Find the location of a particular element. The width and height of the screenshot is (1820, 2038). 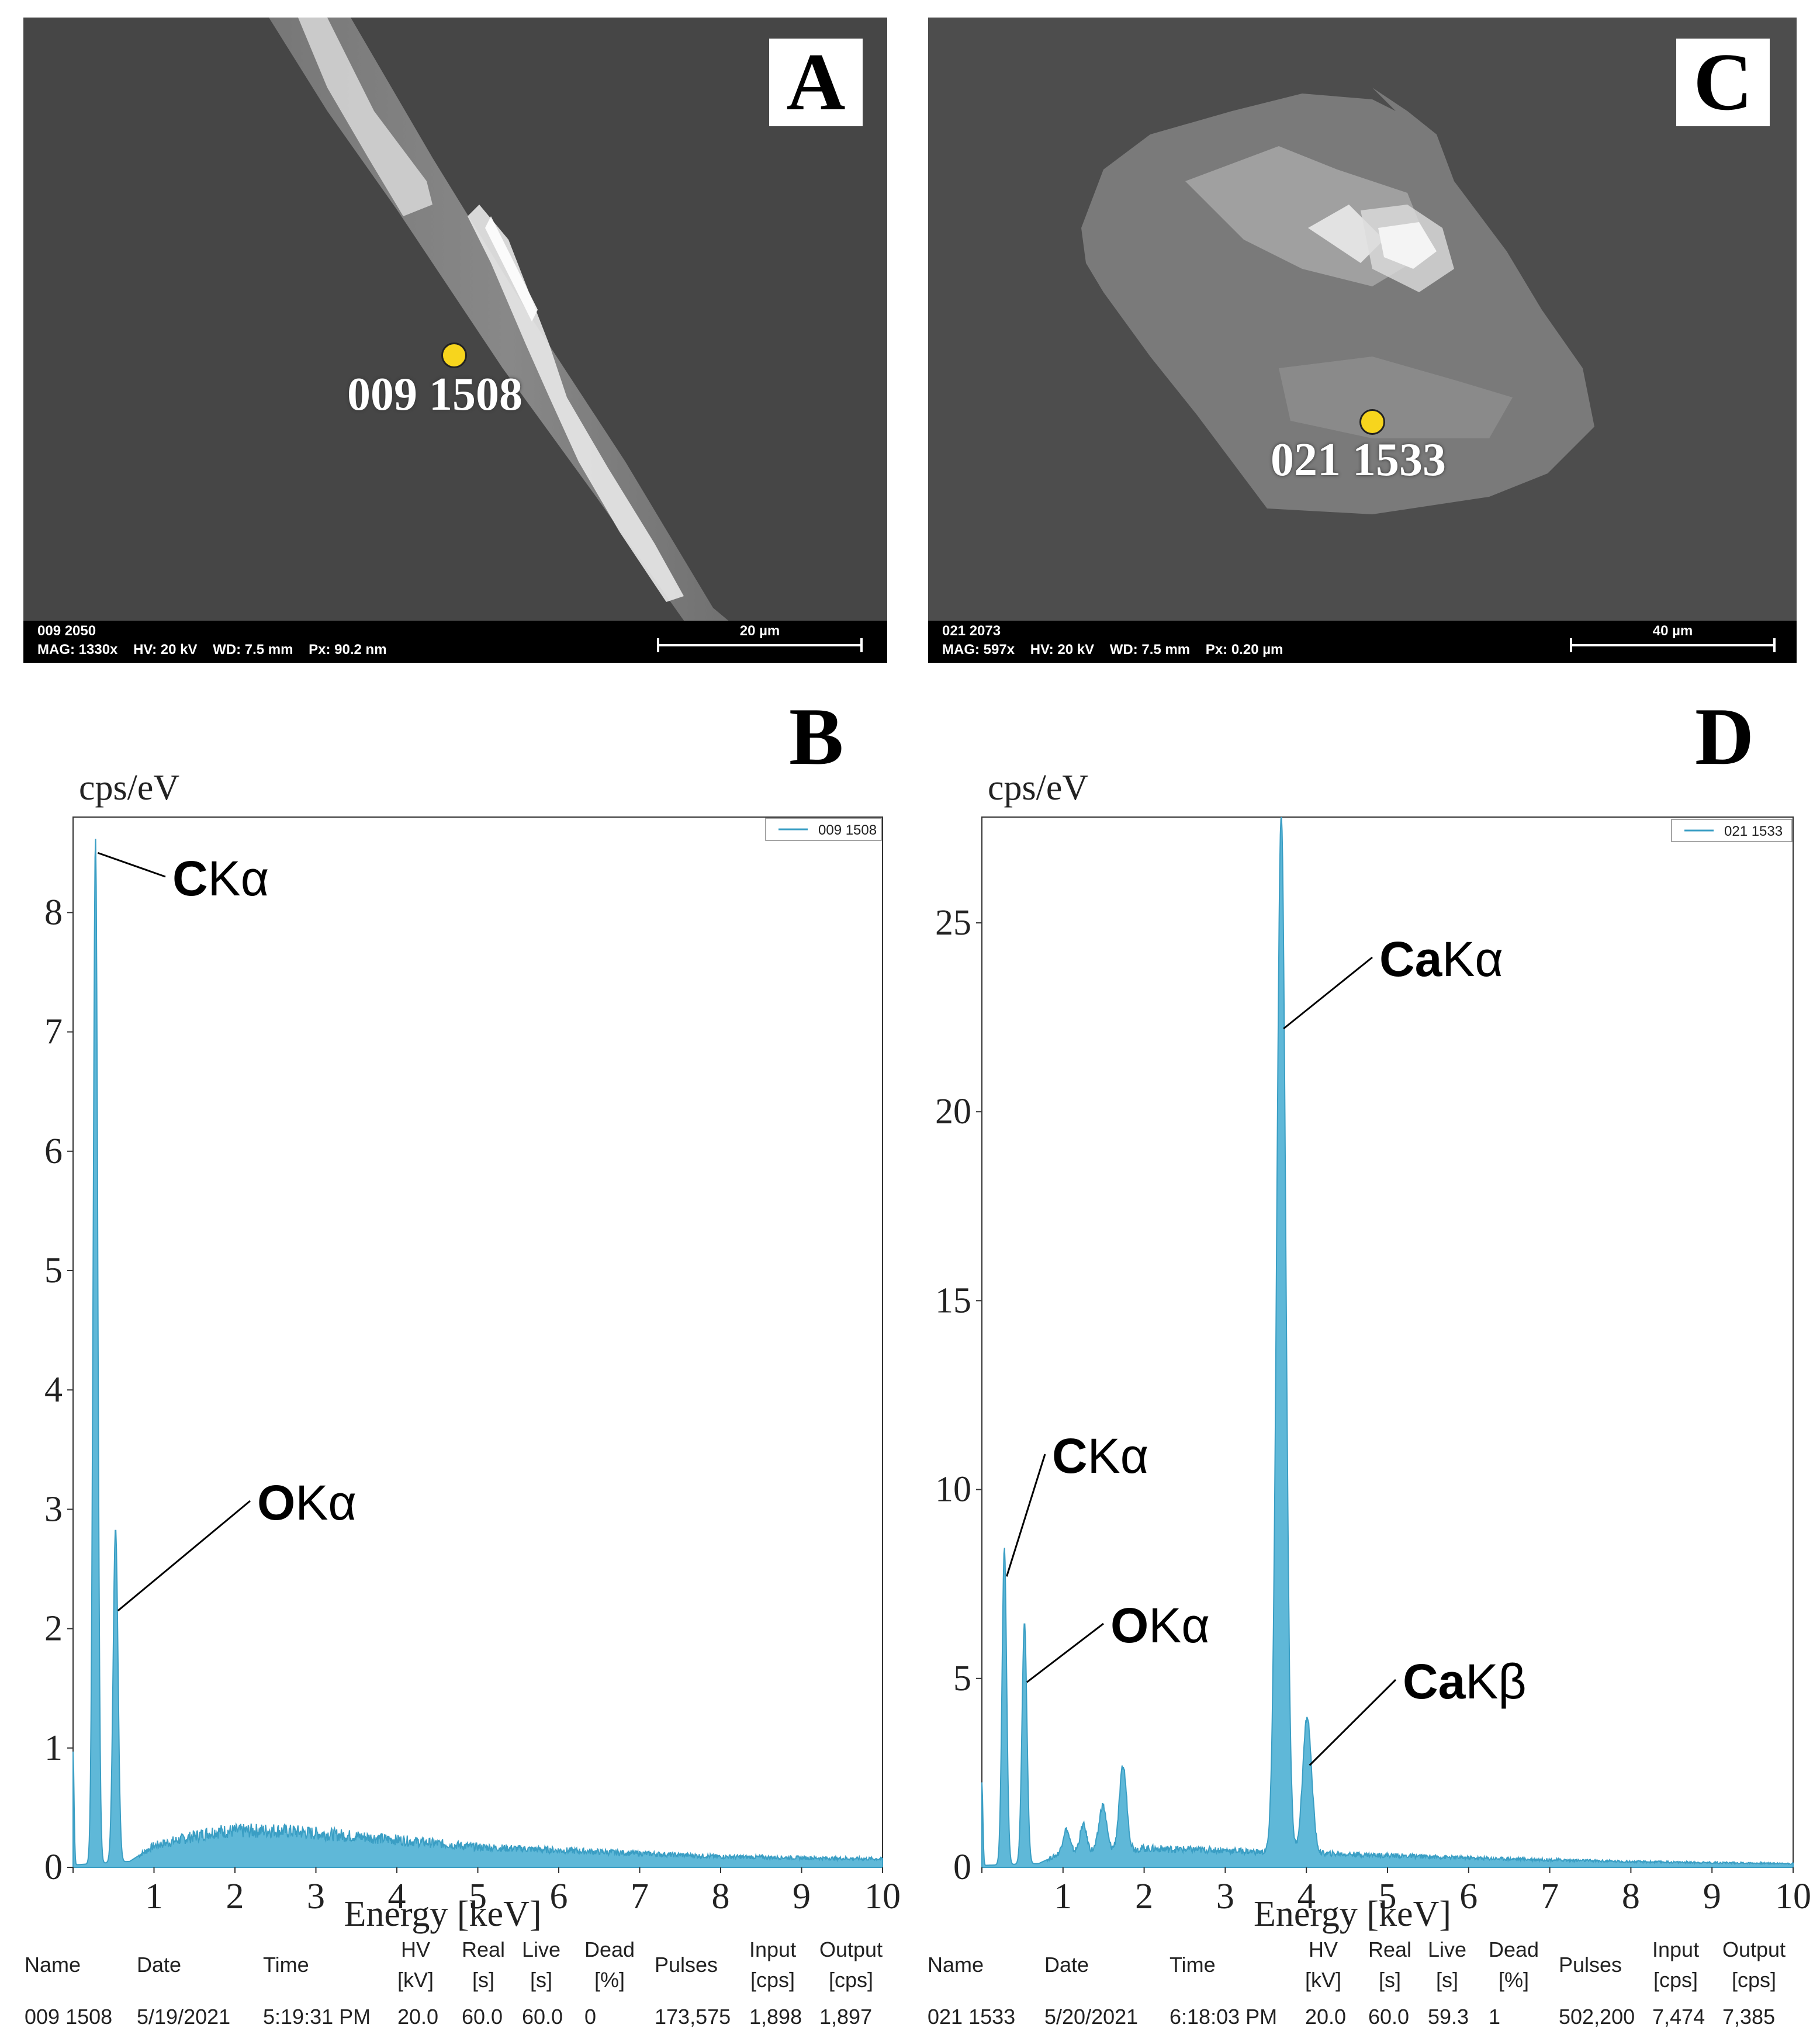

peak-annotation: CaKβ is located at coordinates (1418, 1710).